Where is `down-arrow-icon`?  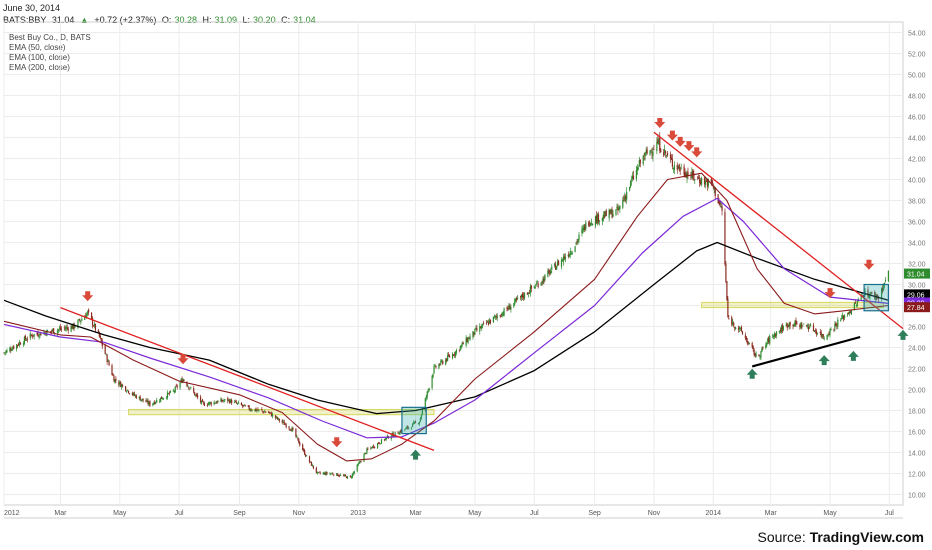 down-arrow-icon is located at coordinates (672, 135).